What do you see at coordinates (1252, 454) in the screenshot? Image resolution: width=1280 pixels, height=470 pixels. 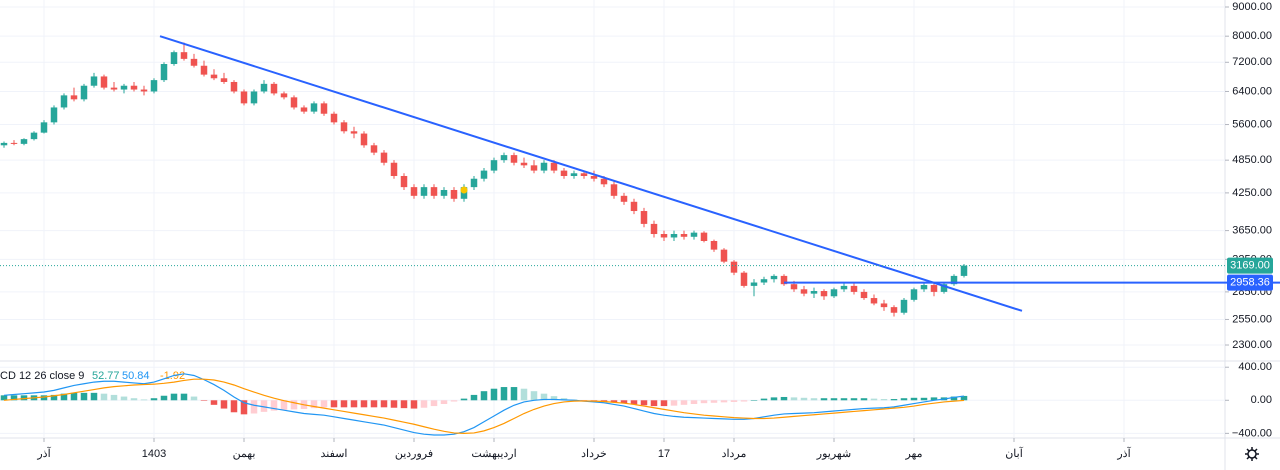 I see `settings-icon` at bounding box center [1252, 454].